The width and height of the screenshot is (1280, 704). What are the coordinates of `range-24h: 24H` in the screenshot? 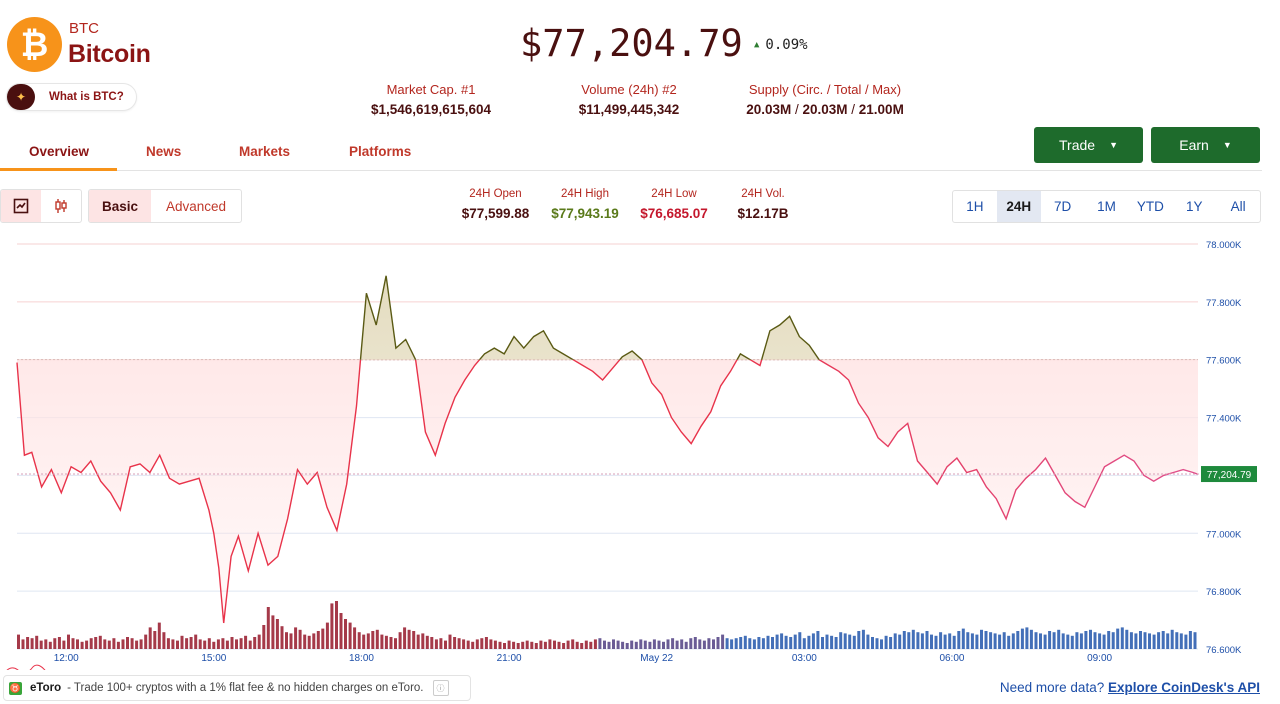 It's located at (1018, 206).